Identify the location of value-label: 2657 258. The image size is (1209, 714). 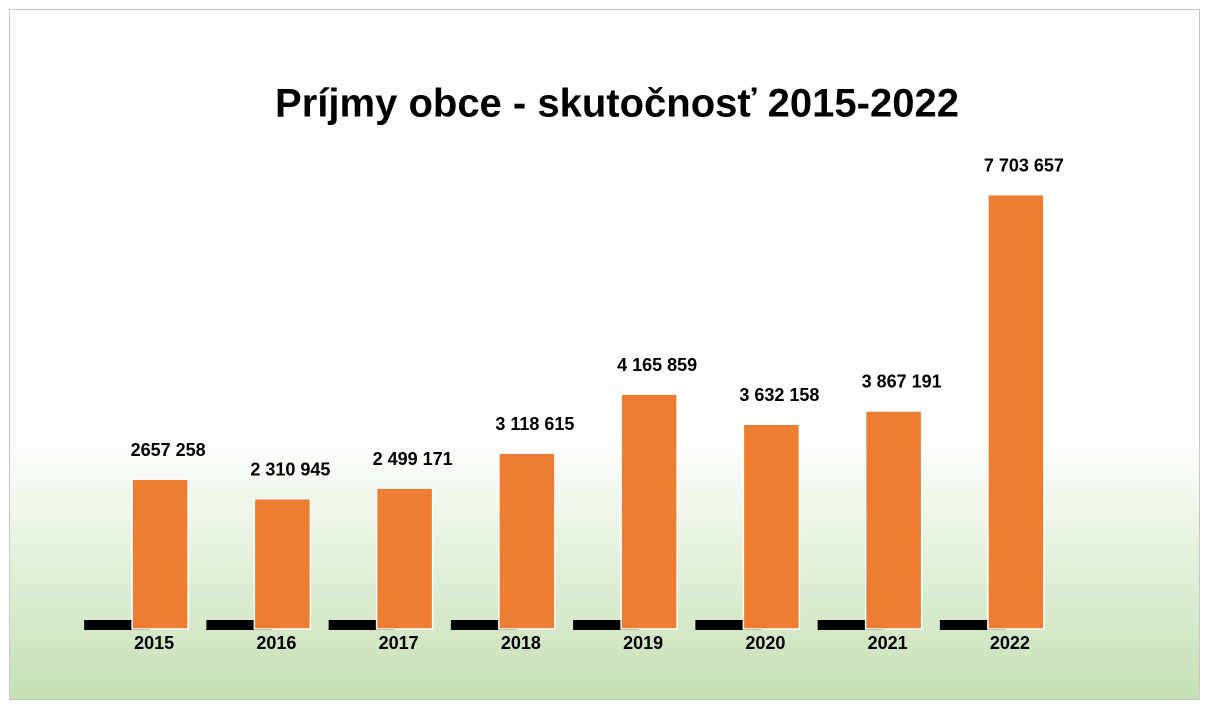
(168, 450).